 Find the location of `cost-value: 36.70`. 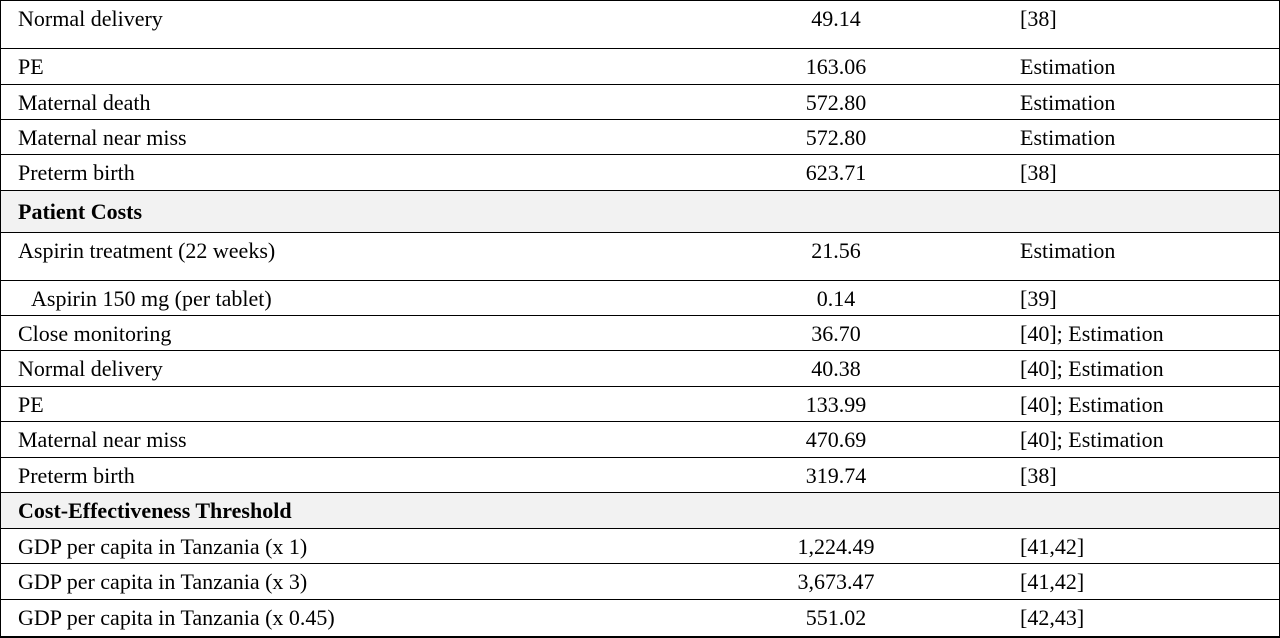

cost-value: 36.70 is located at coordinates (836, 333).